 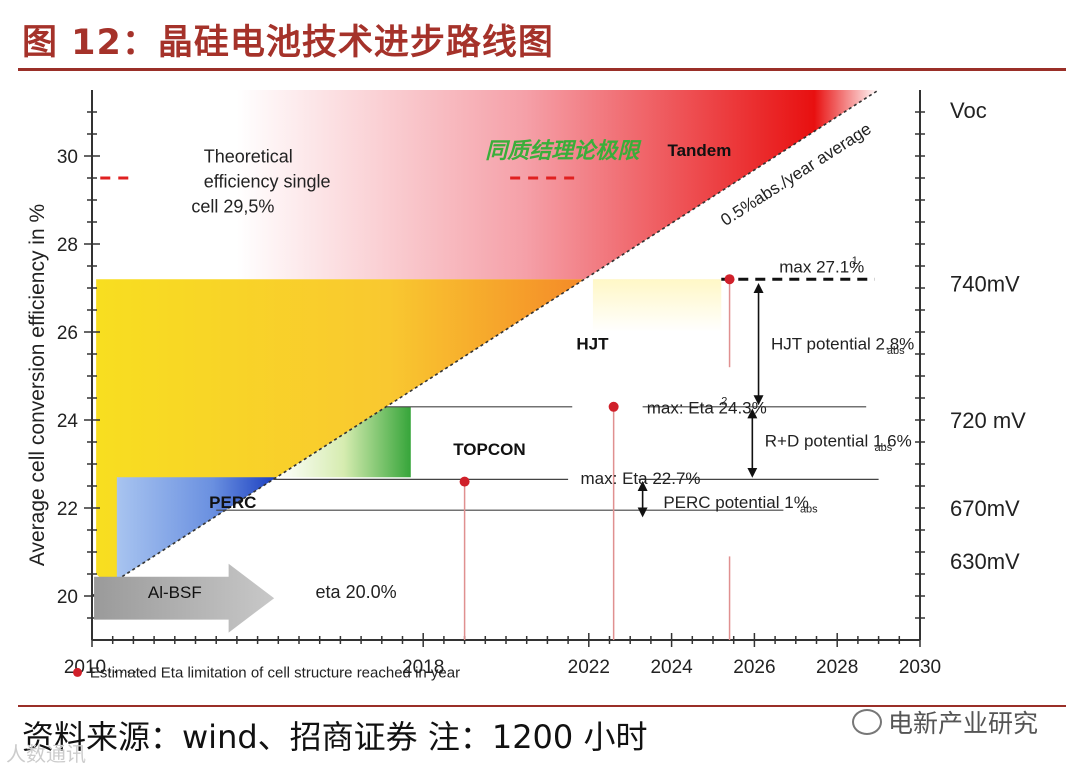 What do you see at coordinates (985, 561) in the screenshot?
I see `right-axis-label: 630mV` at bounding box center [985, 561].